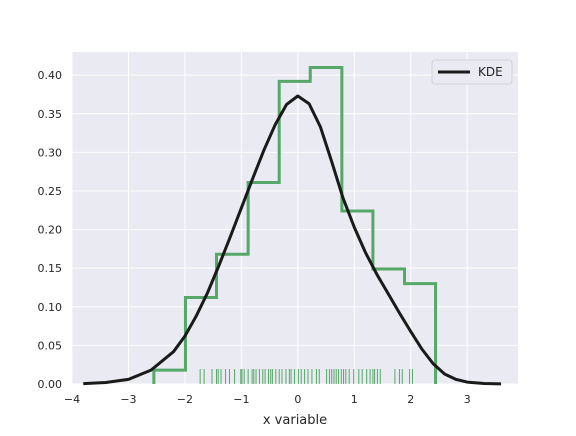  I want to click on y-tick-label: 0.35, so click(50, 114).